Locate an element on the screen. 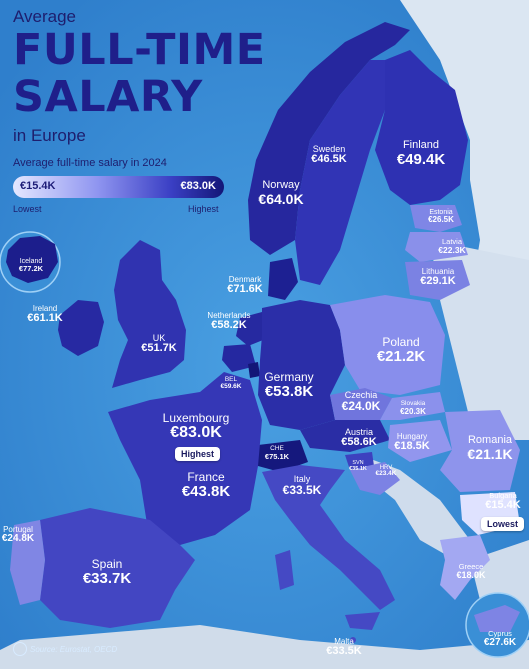  label-slovenia: SVN €35.1K is located at coordinates (358, 466).